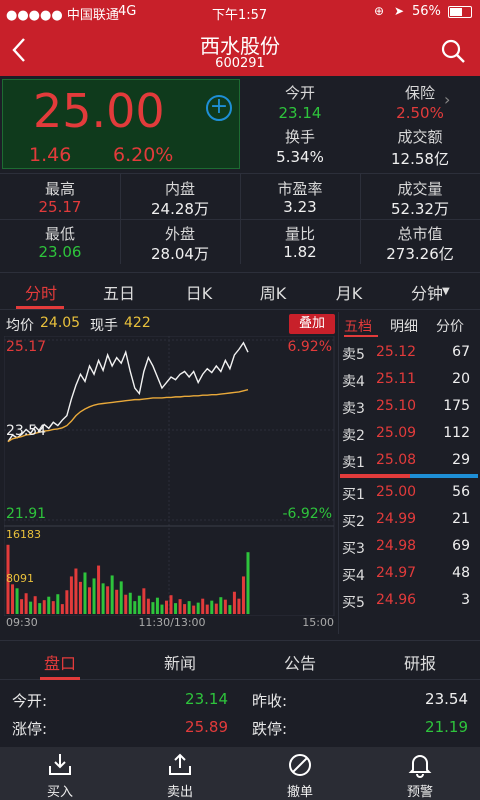 Image resolution: width=480 pixels, height=800 pixels. I want to click on action-cancel-circle-button: 撤单, so click(300, 773).